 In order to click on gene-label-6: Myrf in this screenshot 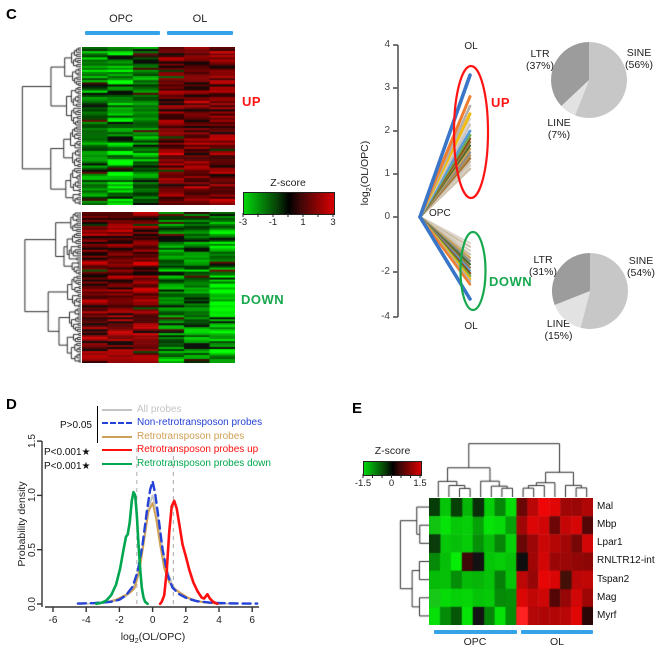, I will do `click(607, 615)`.